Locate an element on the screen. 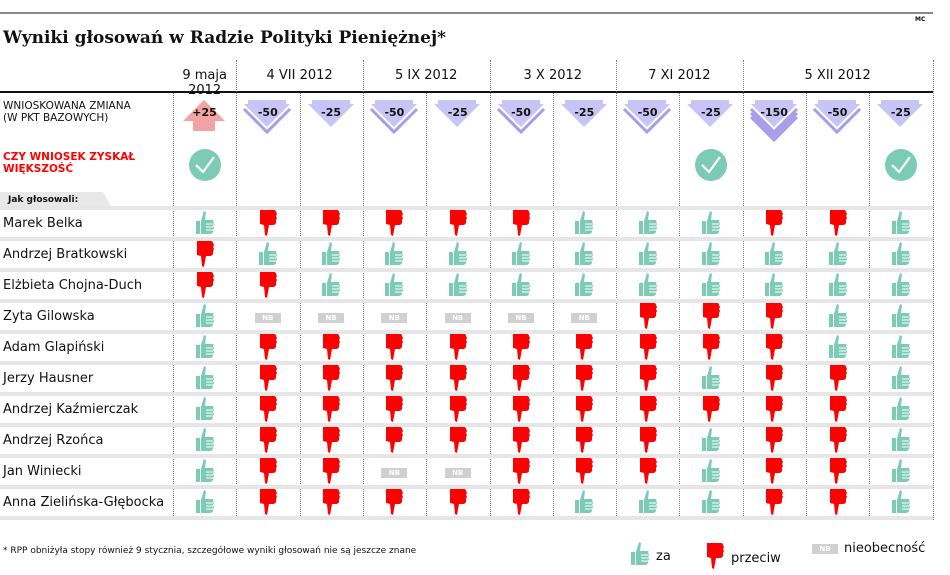  proposal-arrow: -50 is located at coordinates (647, 122).